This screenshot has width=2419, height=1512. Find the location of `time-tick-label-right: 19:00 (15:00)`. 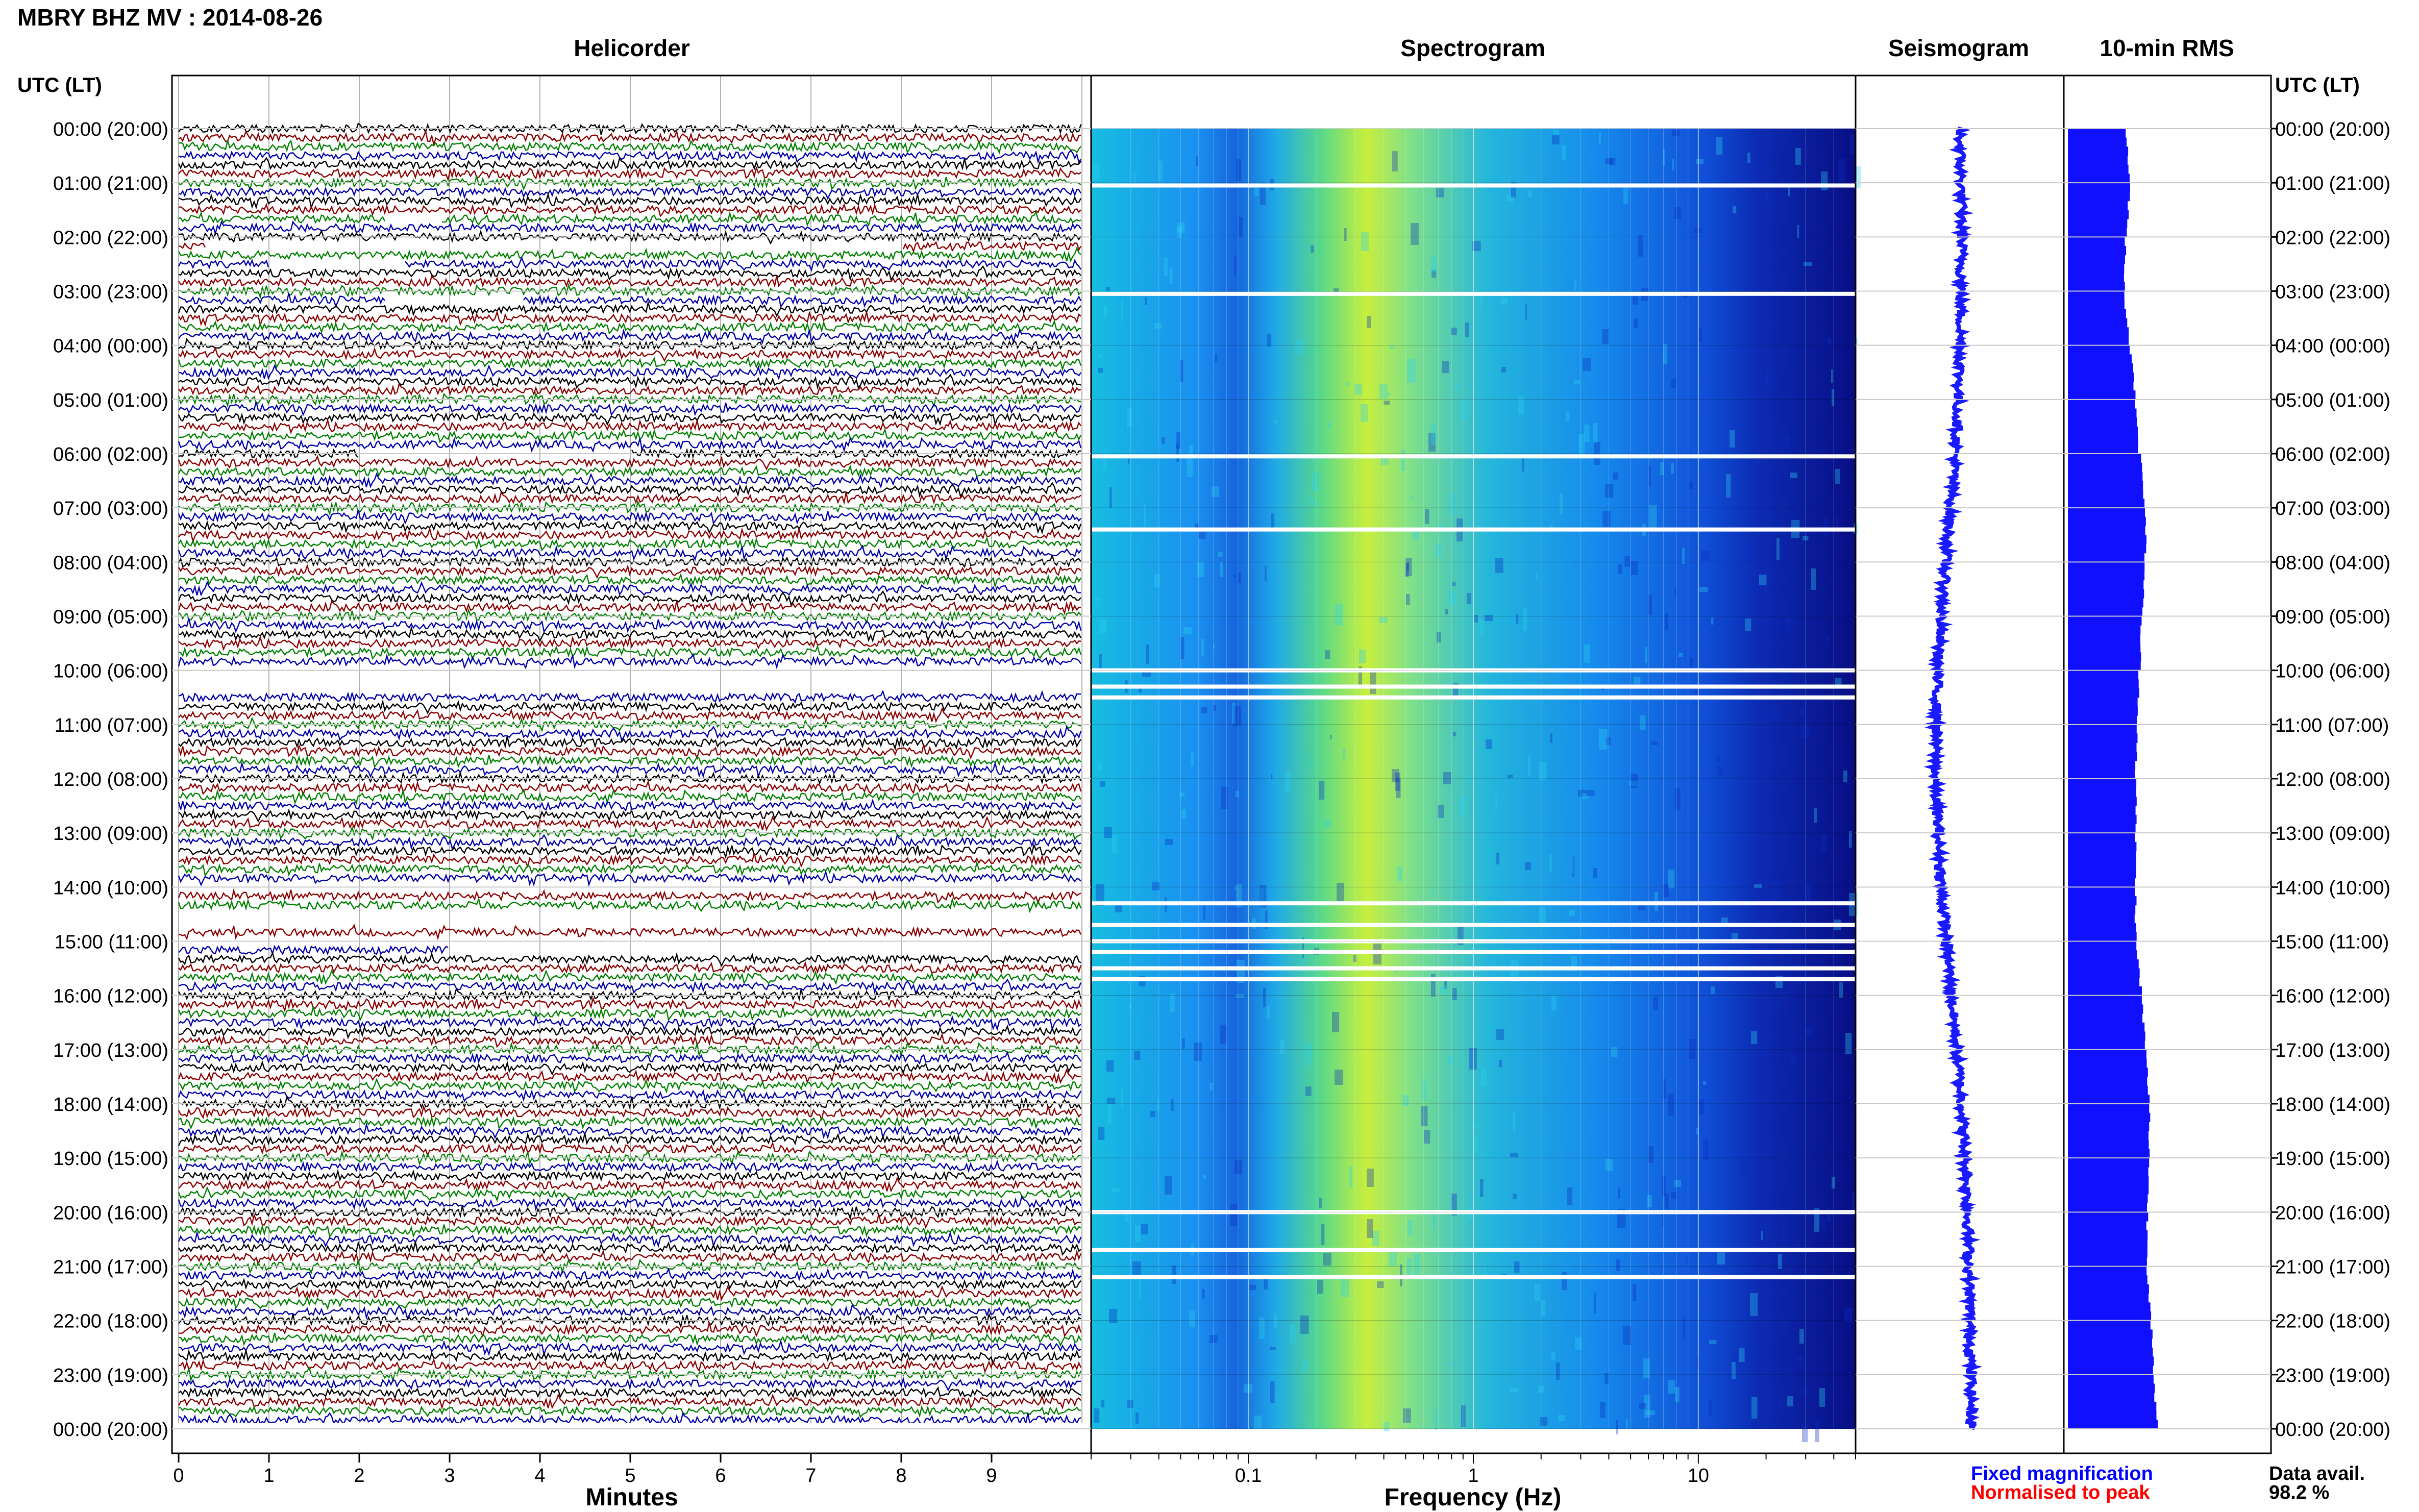

time-tick-label-right: 19:00 (15:00) is located at coordinates (2332, 1159).